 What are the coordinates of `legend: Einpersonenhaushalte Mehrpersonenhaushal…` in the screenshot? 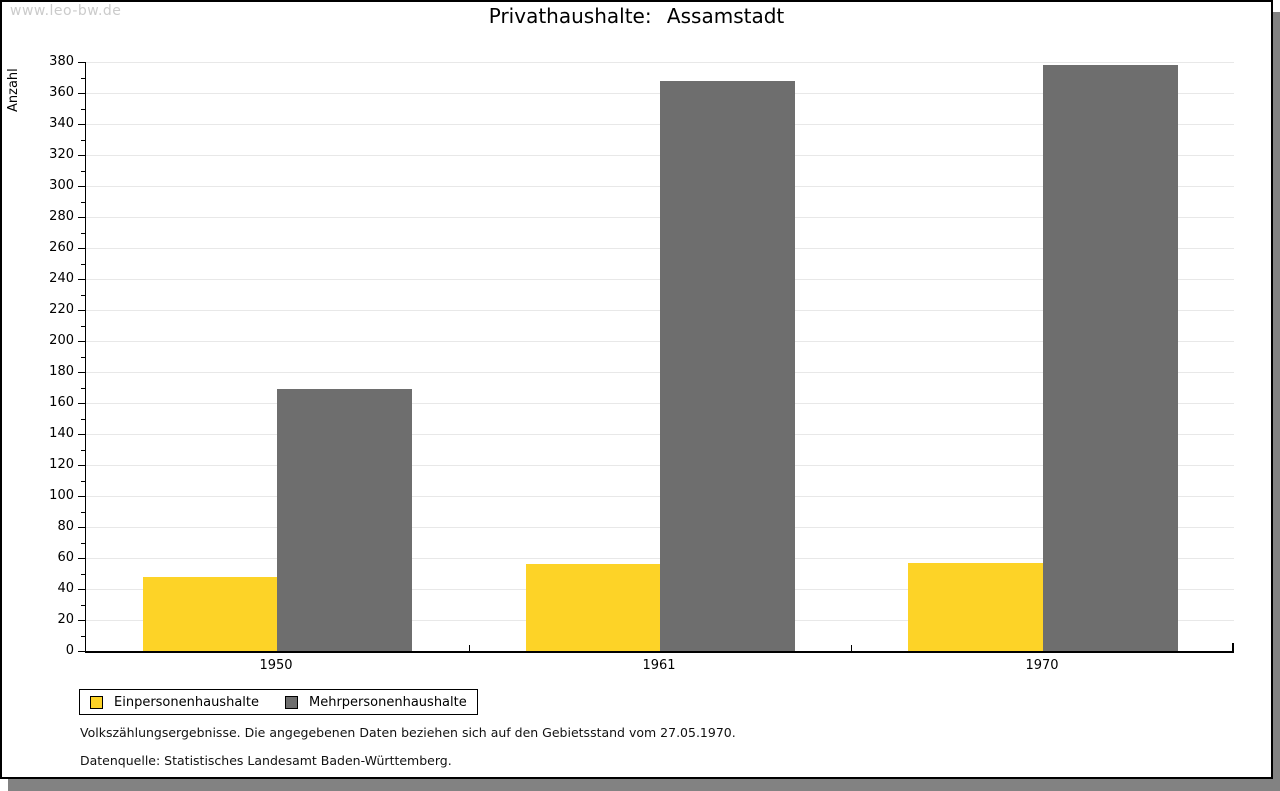 It's located at (278, 702).